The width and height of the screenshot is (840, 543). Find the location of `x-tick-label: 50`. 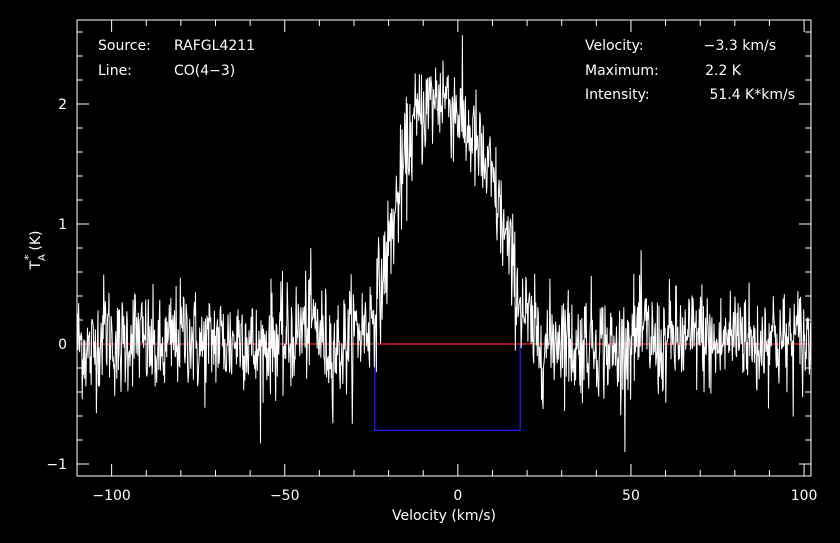

x-tick-label: 50 is located at coordinates (631, 496).